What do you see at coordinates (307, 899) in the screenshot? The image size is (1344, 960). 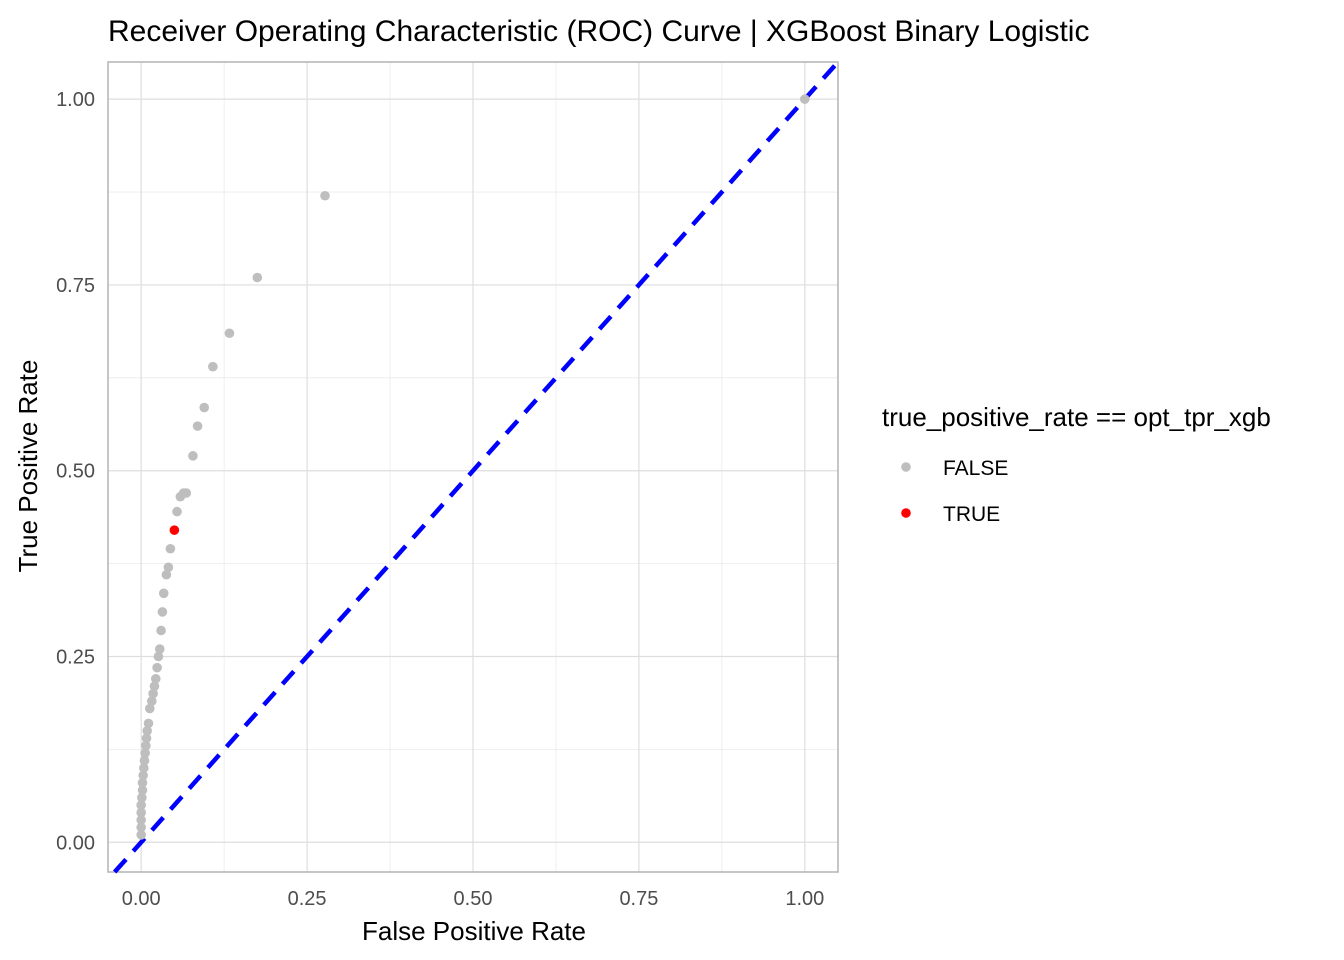 I see `x-tick-label: 0.25` at bounding box center [307, 899].